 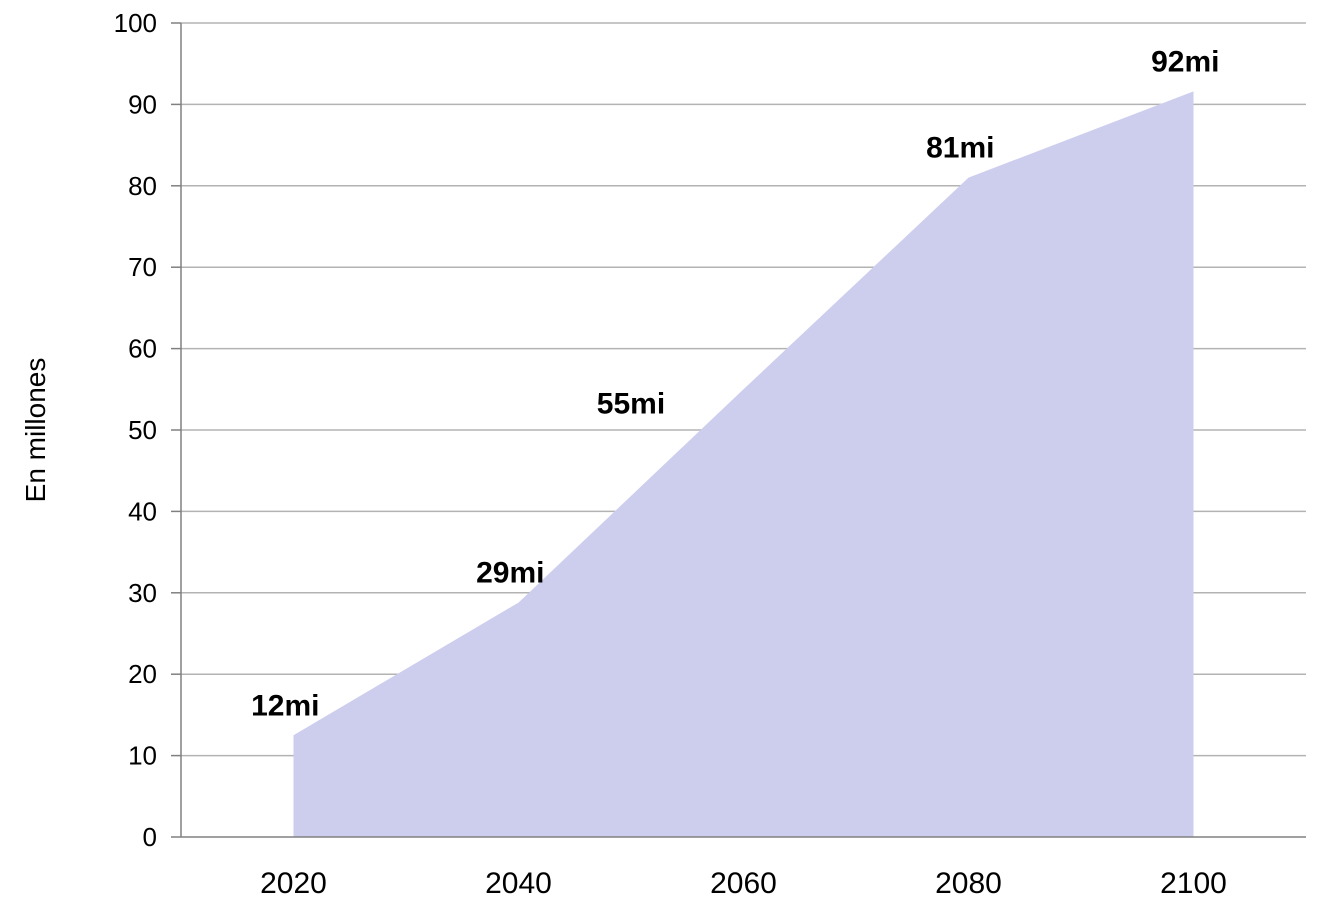 I want to click on data-label: 92mi, so click(x=1185, y=61).